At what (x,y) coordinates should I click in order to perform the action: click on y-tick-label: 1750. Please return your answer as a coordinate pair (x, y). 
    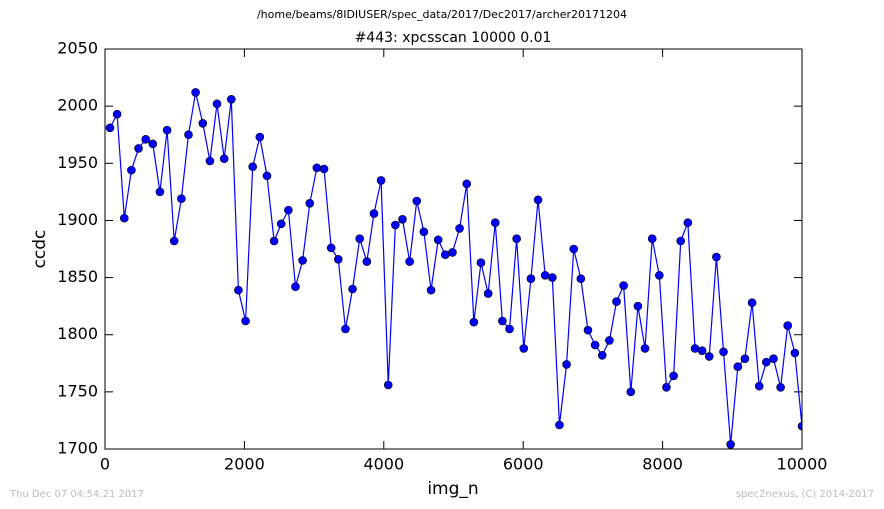
    Looking at the image, I should click on (77, 390).